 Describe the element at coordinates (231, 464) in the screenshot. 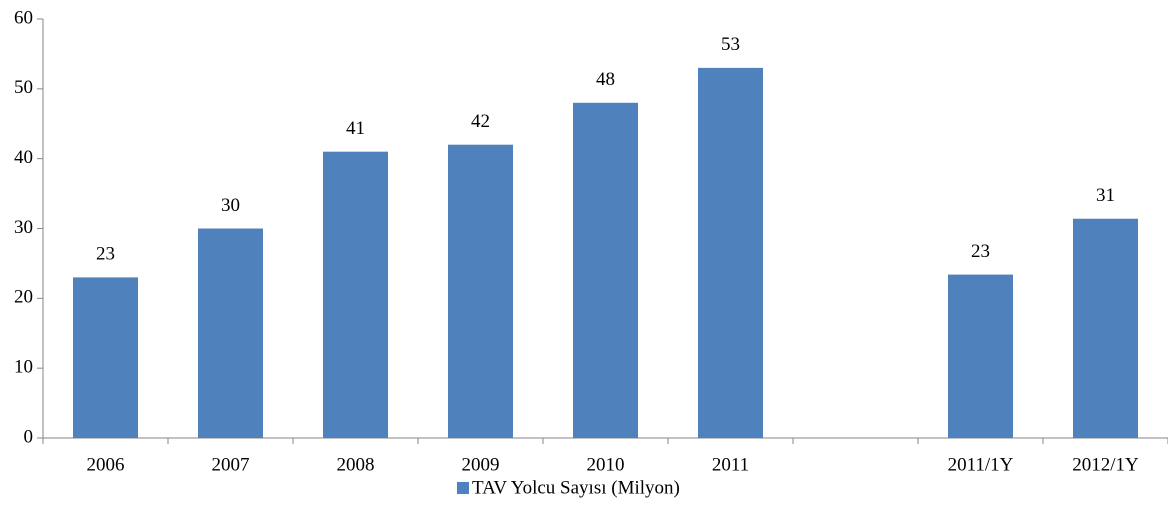

I see `x-tick-label: 2007` at that location.